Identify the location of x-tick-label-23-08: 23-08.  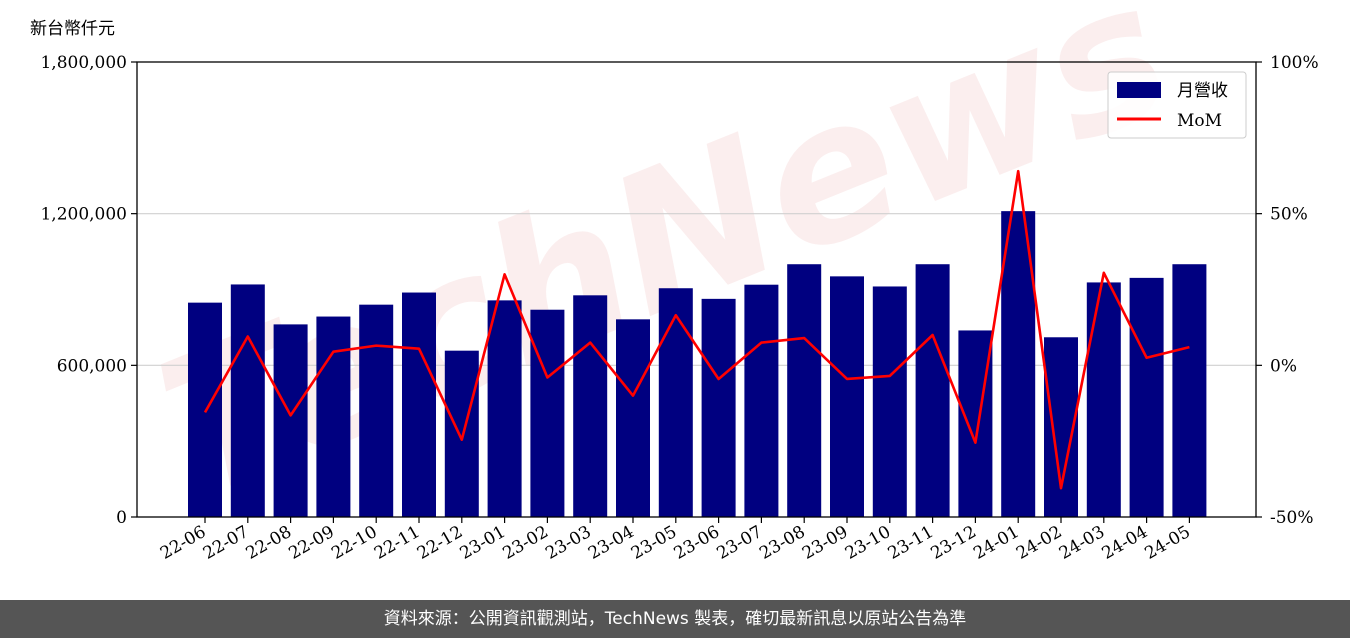
(782, 543).